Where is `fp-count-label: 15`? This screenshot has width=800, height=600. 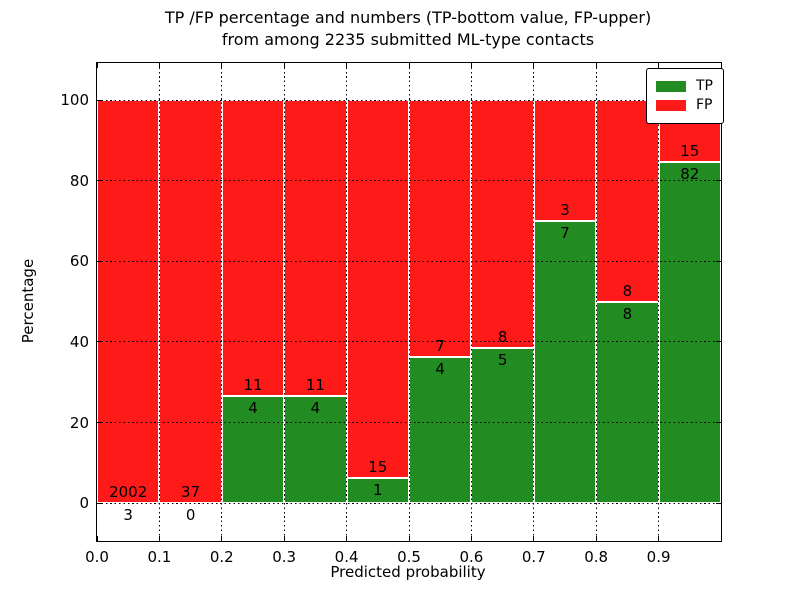
fp-count-label: 15 is located at coordinates (378, 466).